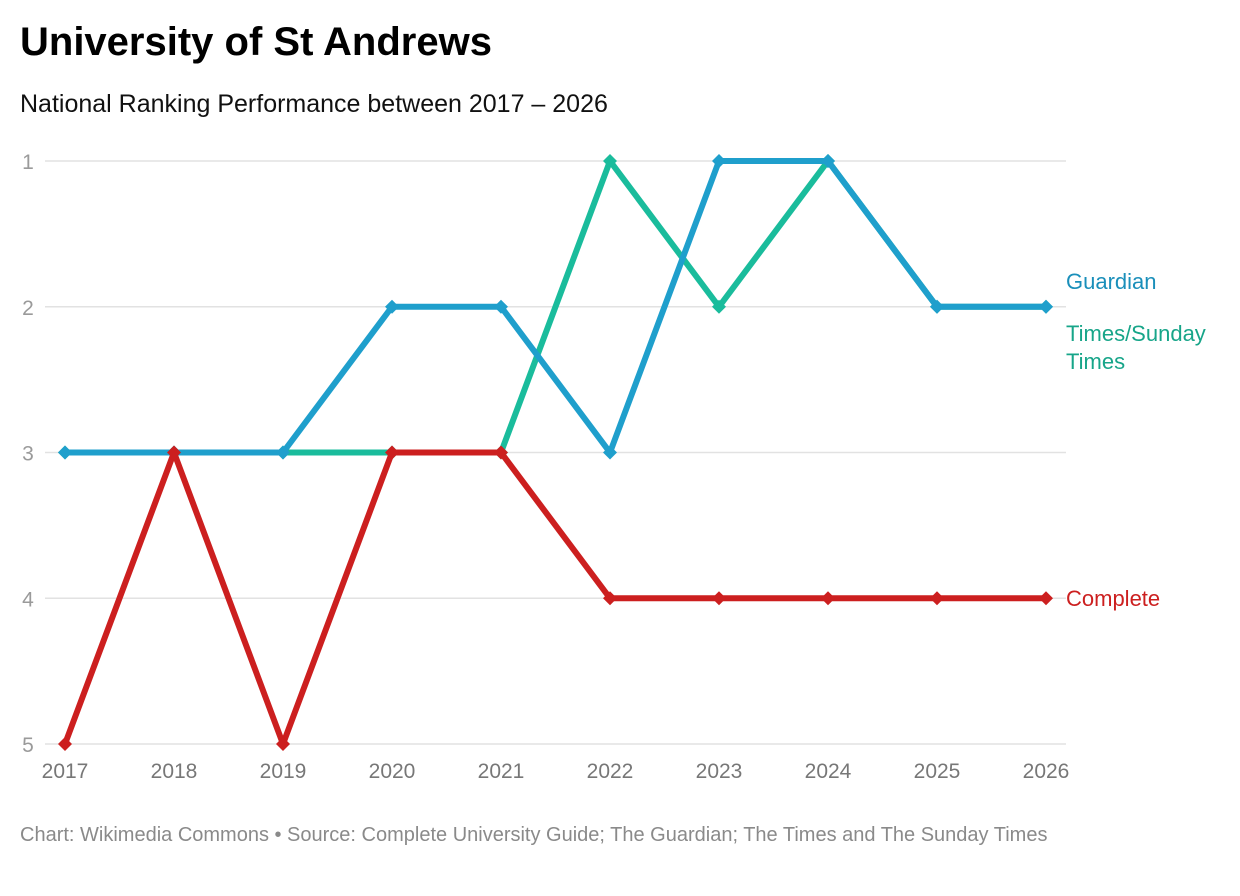  I want to click on y-tick-label: 5, so click(28, 745).